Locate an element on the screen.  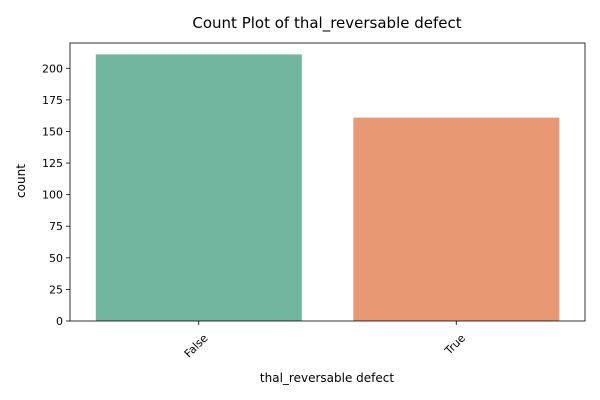
y-tick-label: 200 is located at coordinates (52, 68).